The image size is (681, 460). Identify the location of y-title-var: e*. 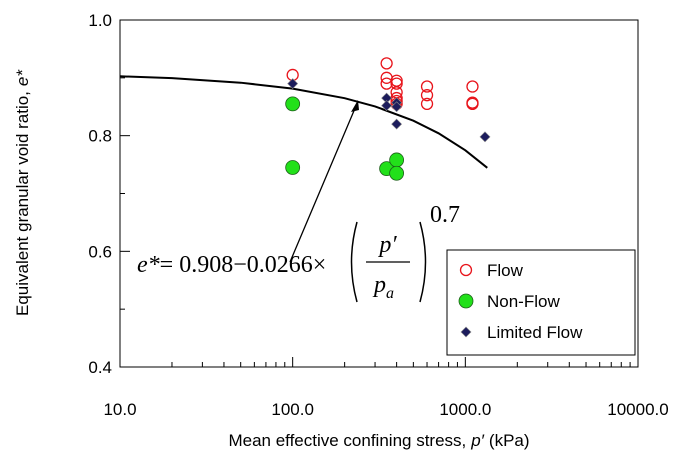
(22, 77).